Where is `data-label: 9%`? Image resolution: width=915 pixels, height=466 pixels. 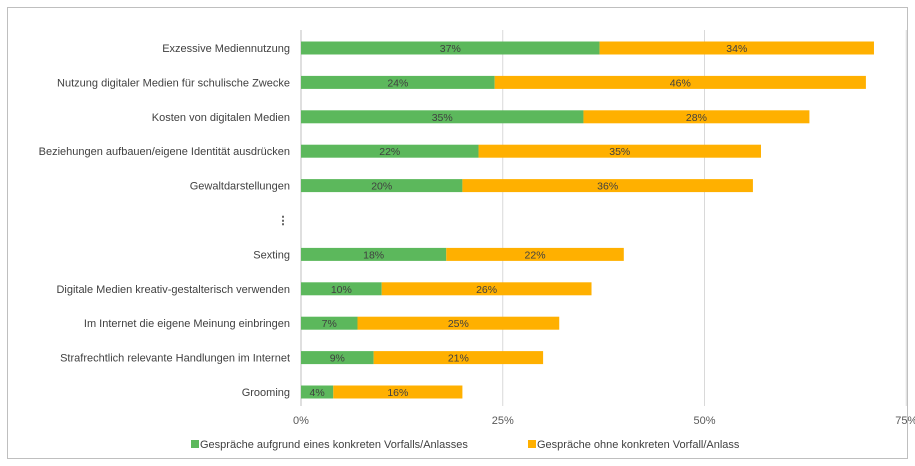 data-label: 9% is located at coordinates (337, 359).